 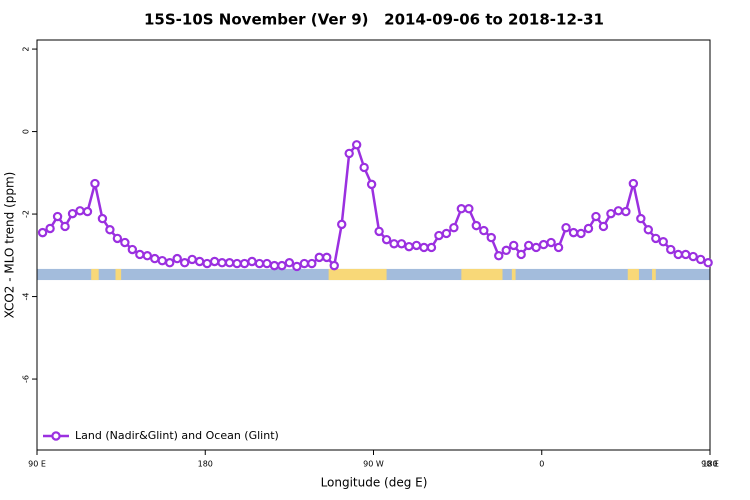 What do you see at coordinates (26, 214) in the screenshot?
I see `y-tick-label: -2` at bounding box center [26, 214].